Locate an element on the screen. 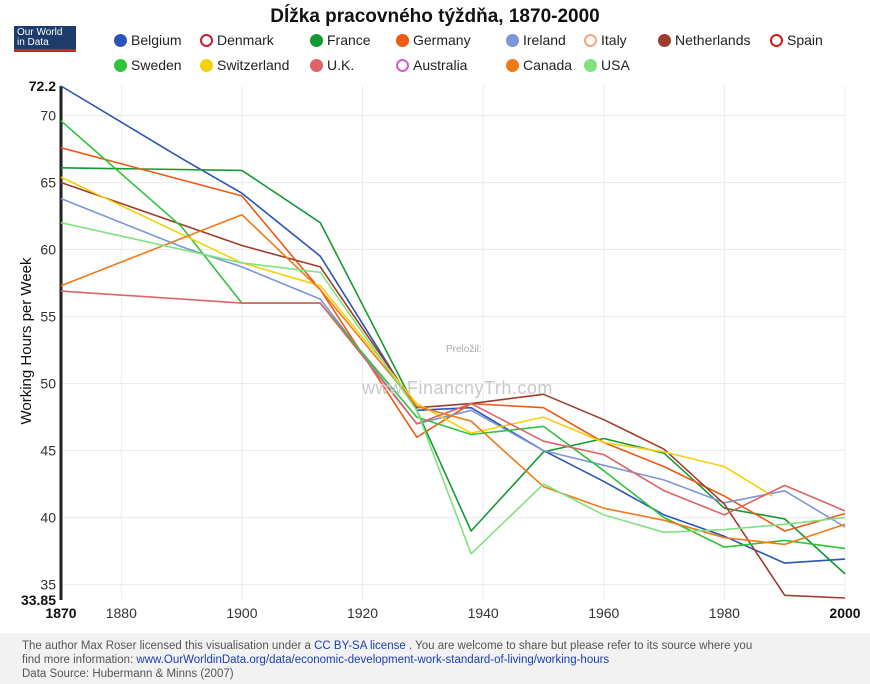 This screenshot has height=684, width=870. legend-label: Australia is located at coordinates (440, 65).